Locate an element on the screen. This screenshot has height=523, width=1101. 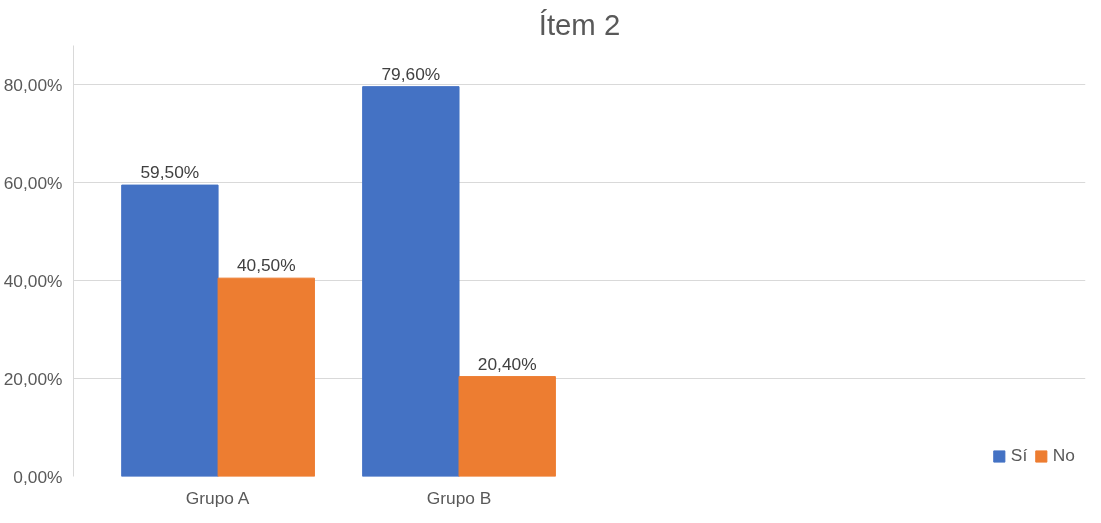
data-label: 40,50% is located at coordinates (266, 265).